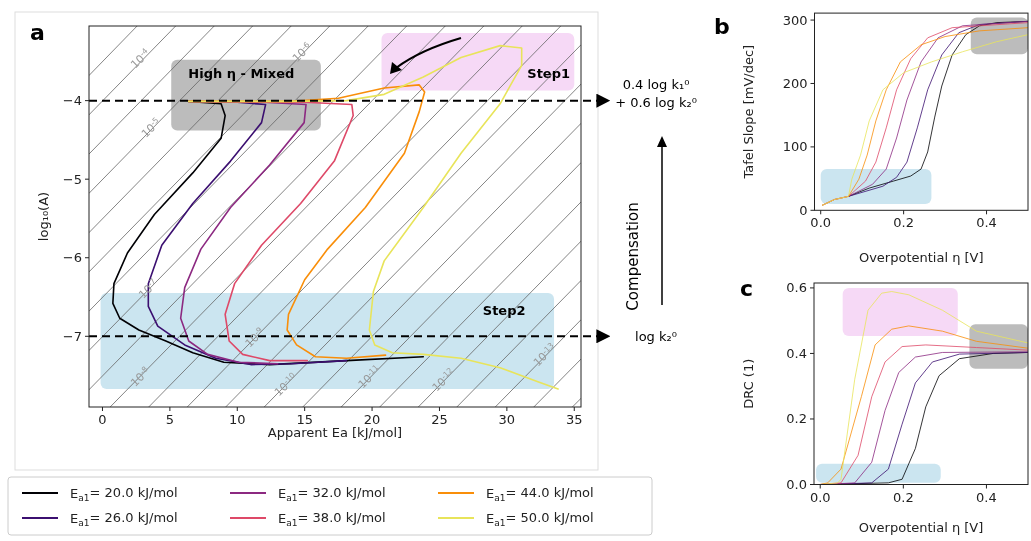 The width and height of the screenshot is (1031, 541). I want to click on text: Compensation, so click(633, 256).